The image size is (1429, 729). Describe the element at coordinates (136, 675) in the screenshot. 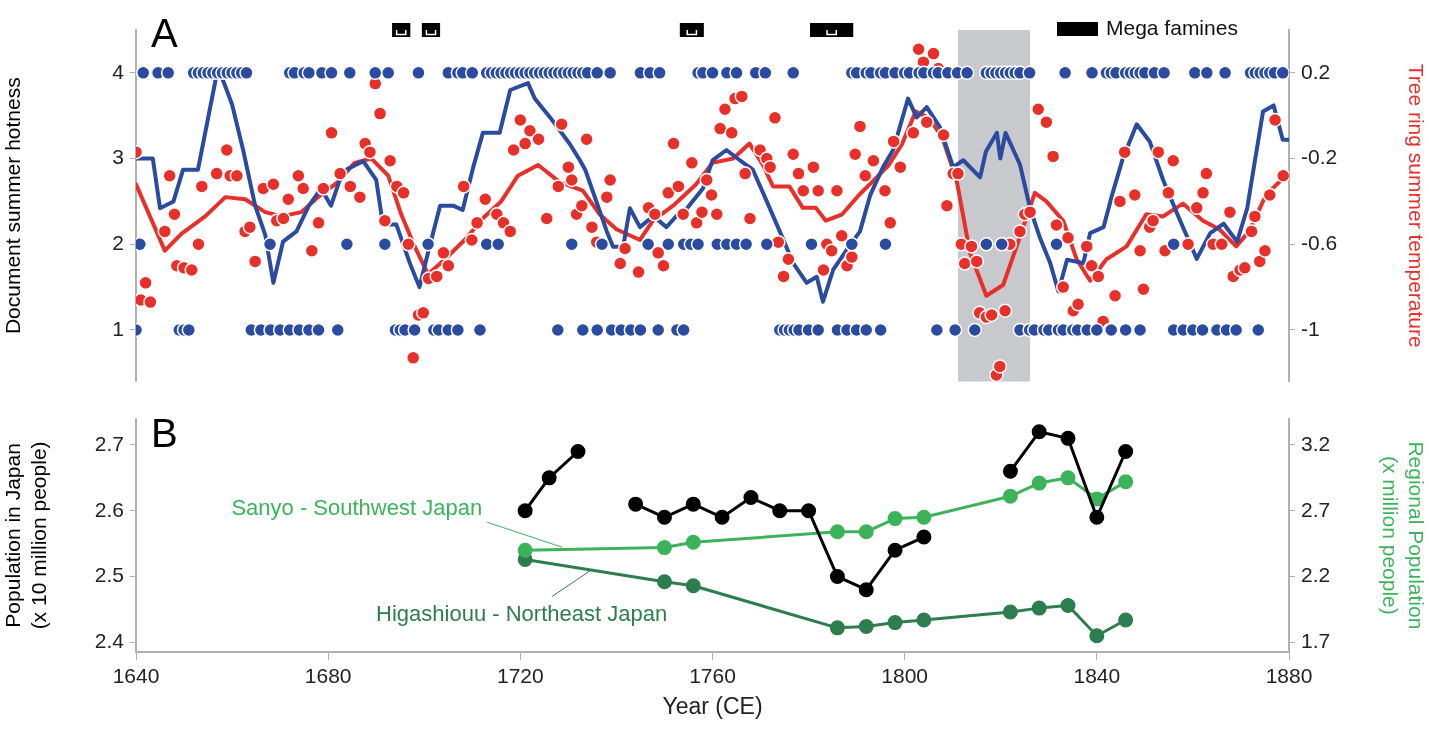

I see `x-tick-label: 1640` at that location.